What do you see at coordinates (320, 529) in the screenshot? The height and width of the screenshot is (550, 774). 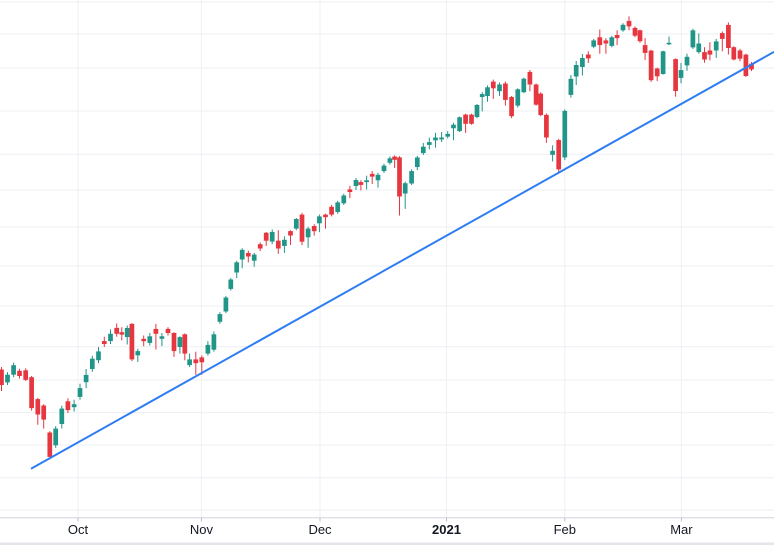 I see `svg-text: Dec` at bounding box center [320, 529].